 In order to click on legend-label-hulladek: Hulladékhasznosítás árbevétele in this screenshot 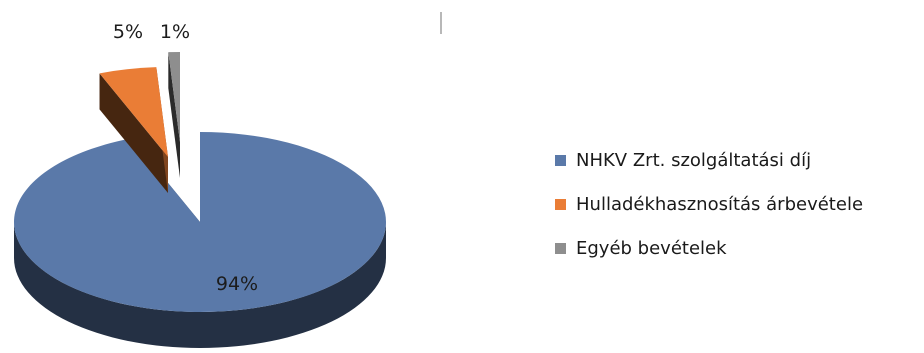, I will do `click(720, 204)`.